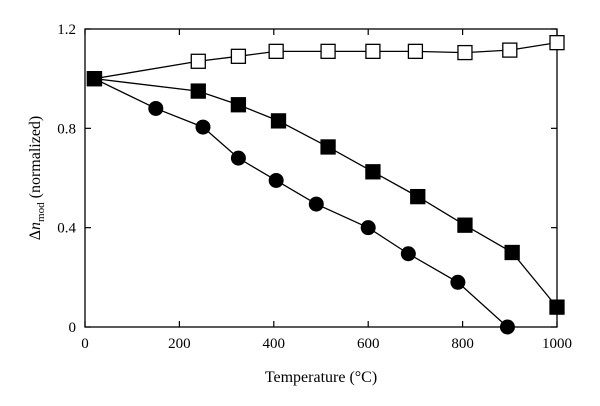  Describe the element at coordinates (179, 344) in the screenshot. I see `x-tick-label: 200` at that location.